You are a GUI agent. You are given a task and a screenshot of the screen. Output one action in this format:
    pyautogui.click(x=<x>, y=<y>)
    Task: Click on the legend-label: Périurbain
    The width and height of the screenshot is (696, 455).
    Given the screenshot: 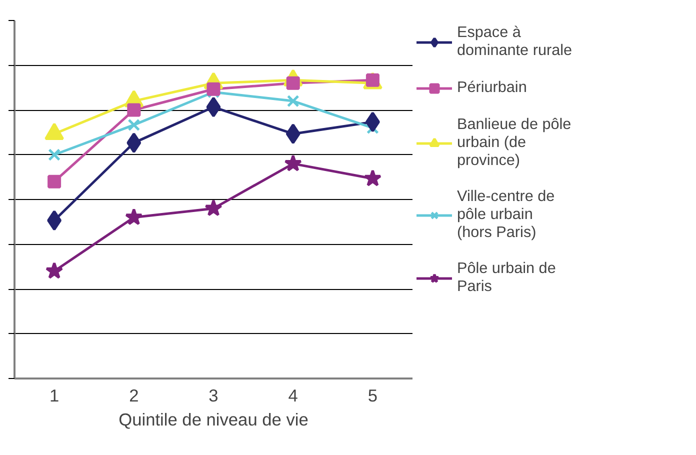 What is the action you would take?
    pyautogui.click(x=492, y=88)
    